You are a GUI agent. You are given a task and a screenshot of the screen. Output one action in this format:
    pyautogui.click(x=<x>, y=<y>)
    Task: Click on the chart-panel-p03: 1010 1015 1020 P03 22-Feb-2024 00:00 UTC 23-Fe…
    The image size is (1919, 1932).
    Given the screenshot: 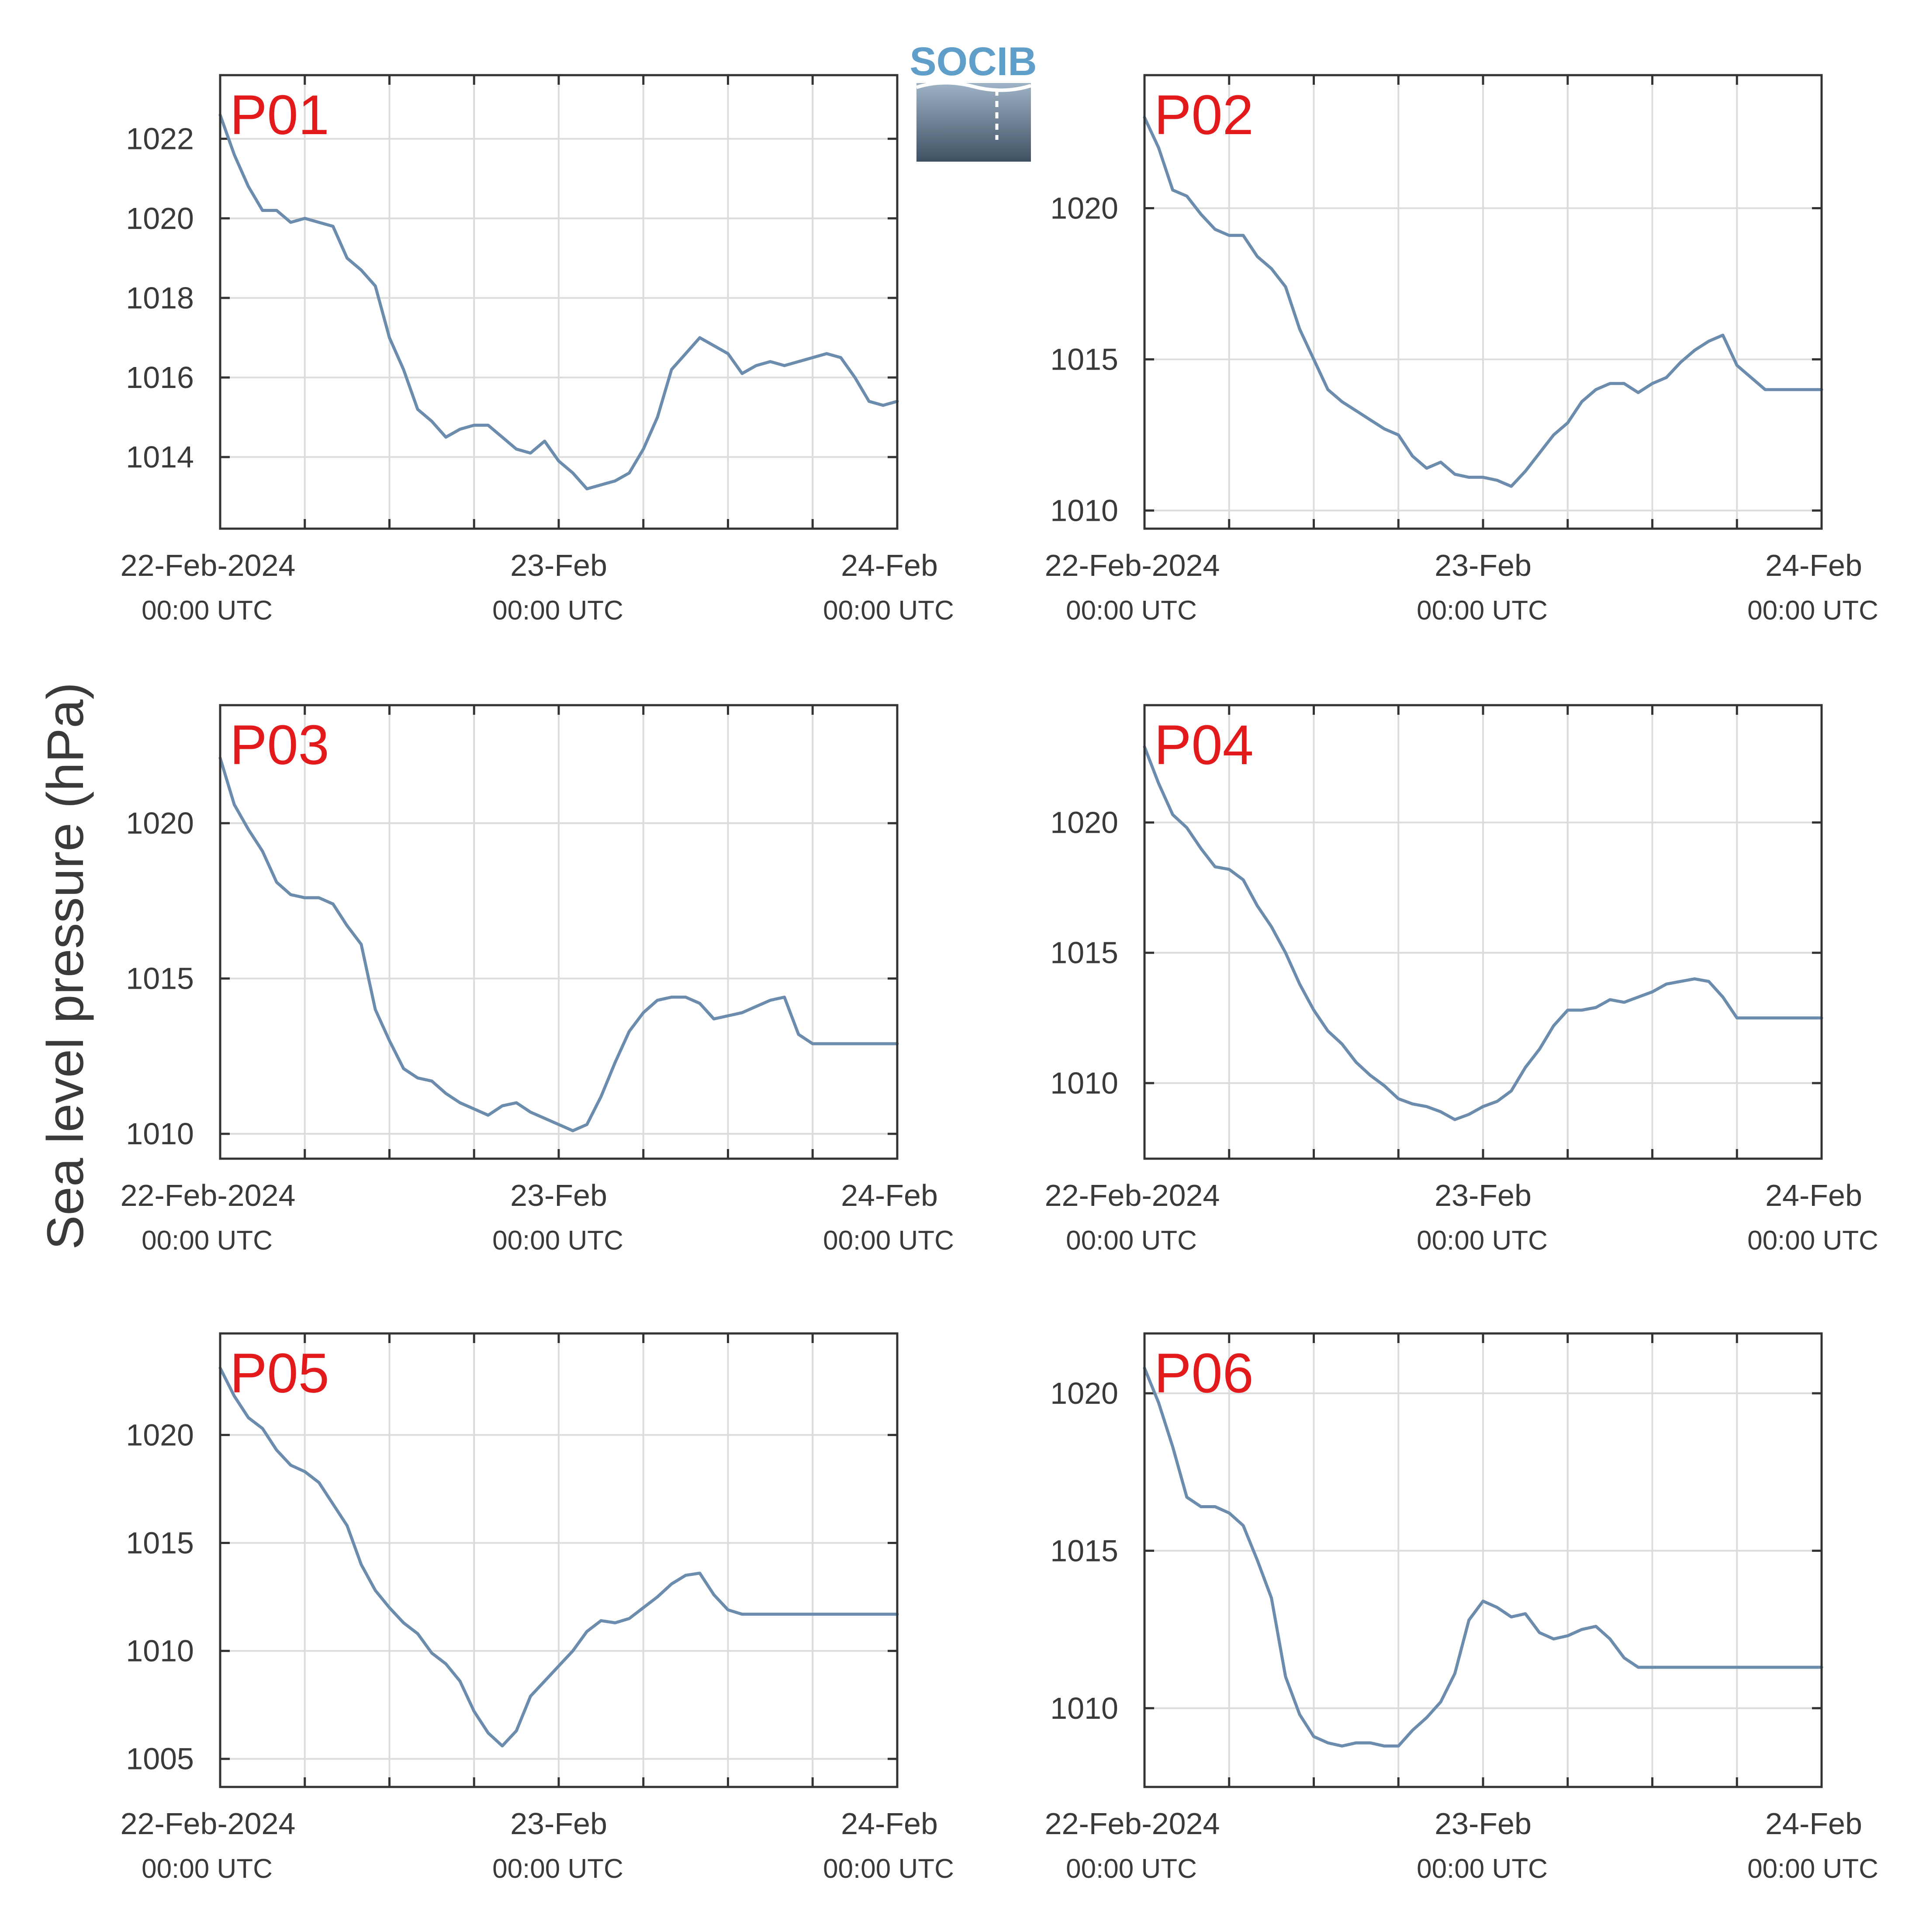 What is the action you would take?
    pyautogui.click(x=537, y=980)
    